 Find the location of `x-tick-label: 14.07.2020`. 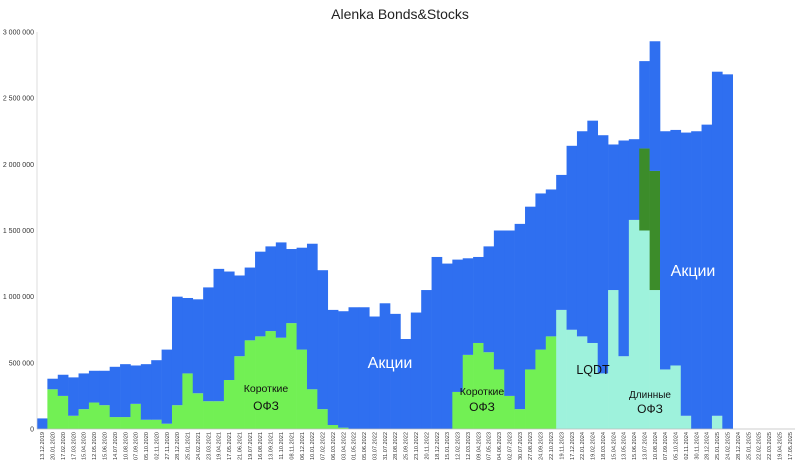

x-tick-label: 14.07.2020 is located at coordinates (116, 446).